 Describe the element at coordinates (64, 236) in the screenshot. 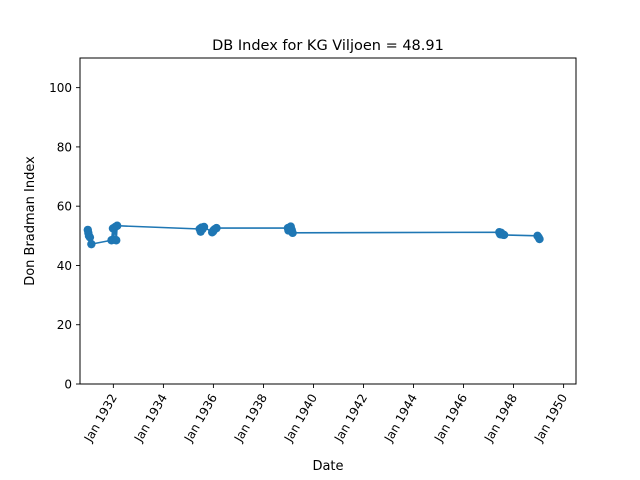

I see `y-axis-ticks: 0 20 40 60 80 100` at that location.